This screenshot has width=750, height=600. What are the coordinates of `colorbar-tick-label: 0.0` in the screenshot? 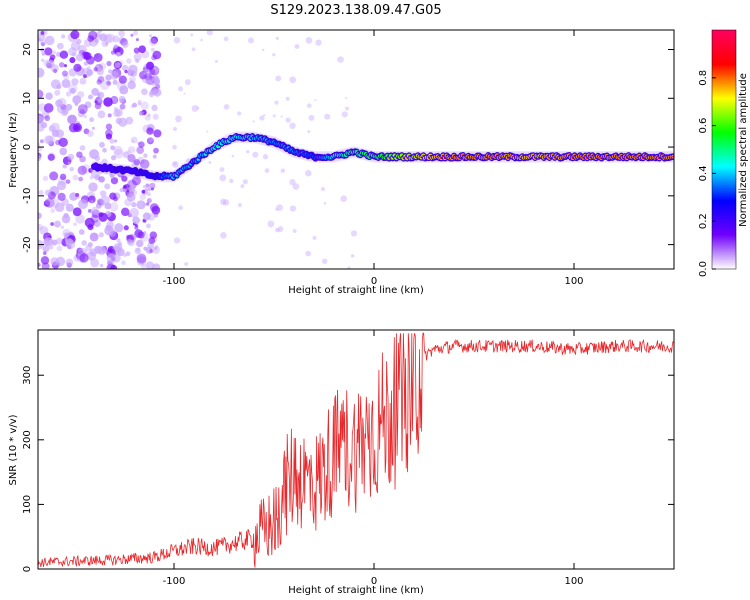 It's located at (703, 269).